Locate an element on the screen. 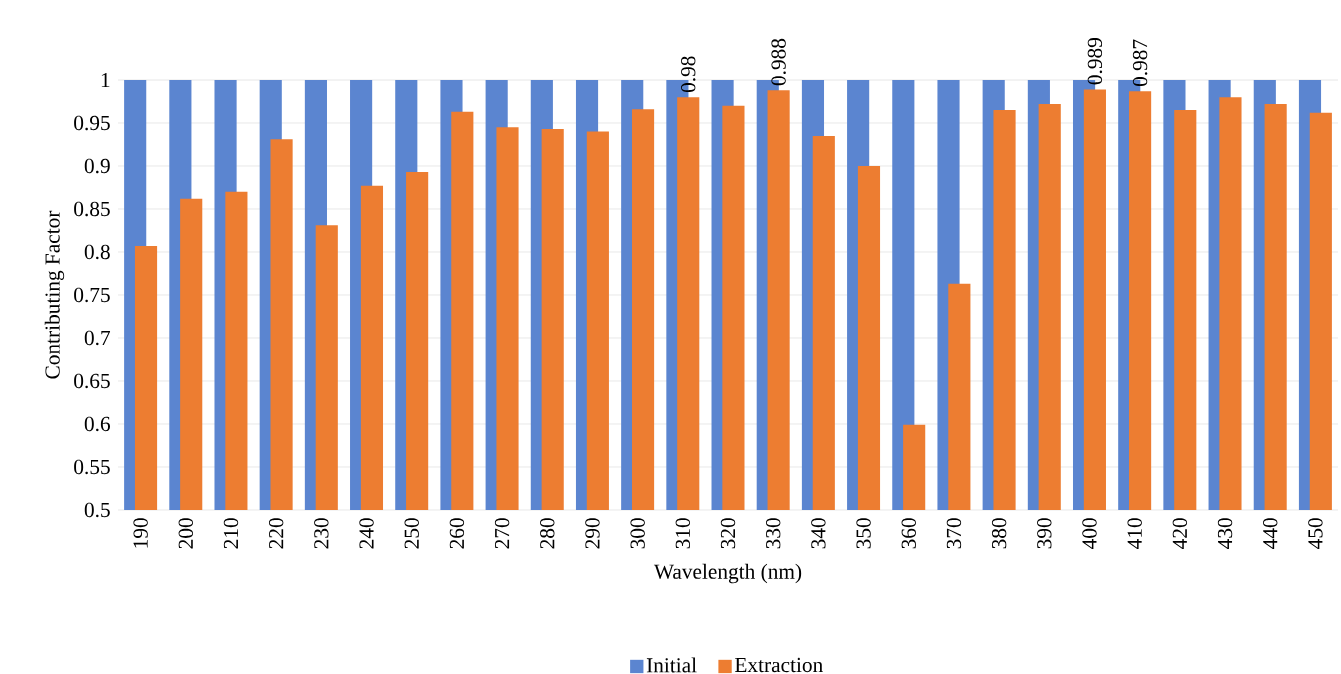 Image resolution: width=1341 pixels, height=674 pixels. x-tick-label: 330 is located at coordinates (773, 533).